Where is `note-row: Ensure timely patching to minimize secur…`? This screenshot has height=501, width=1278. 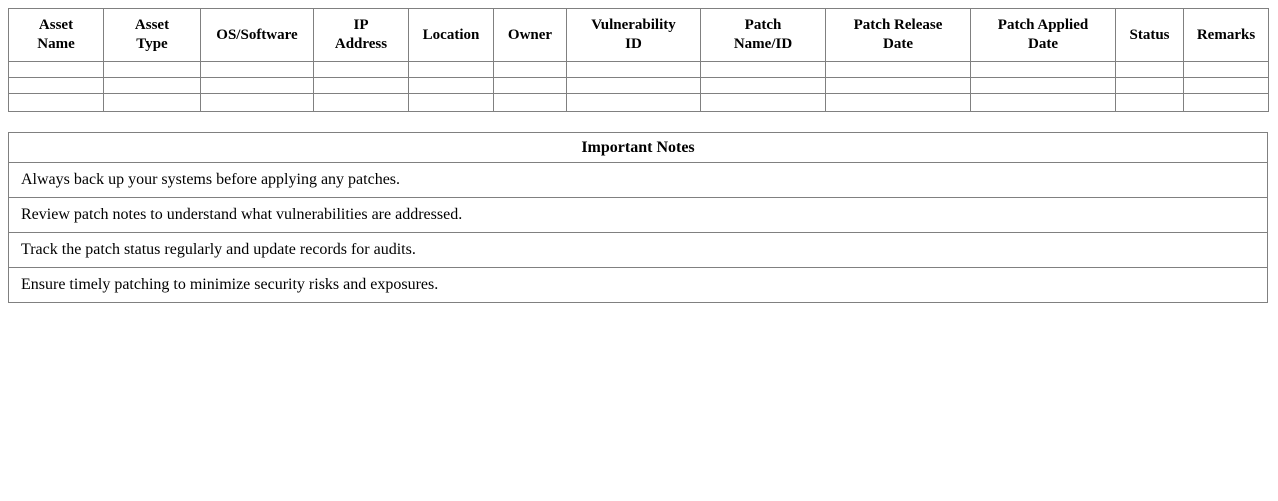
note-row: Ensure timely patching to minimize secur… is located at coordinates (638, 285).